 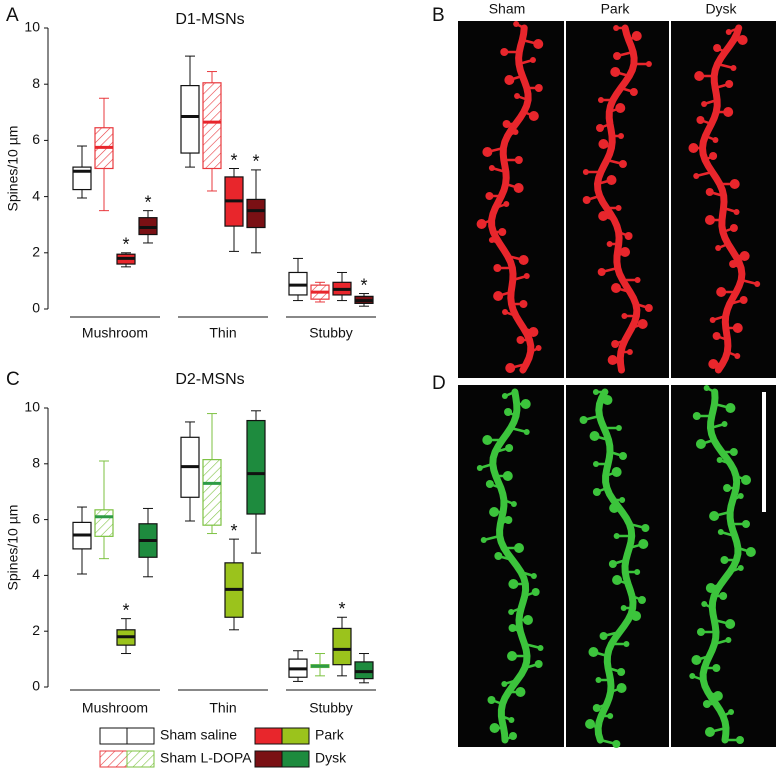 I want to click on legend-label: Sham L-DOPA, so click(x=206, y=758).